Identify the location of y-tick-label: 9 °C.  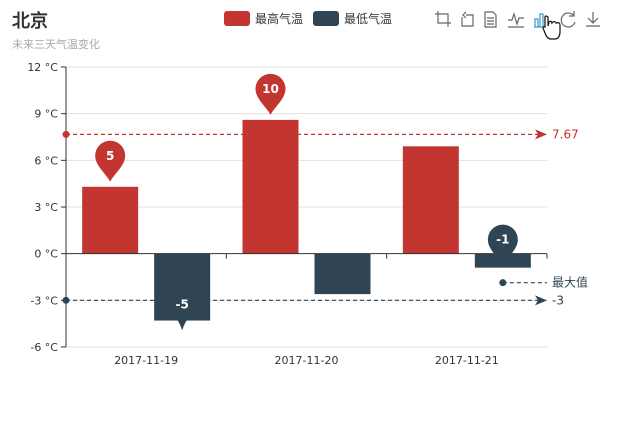
(46, 114).